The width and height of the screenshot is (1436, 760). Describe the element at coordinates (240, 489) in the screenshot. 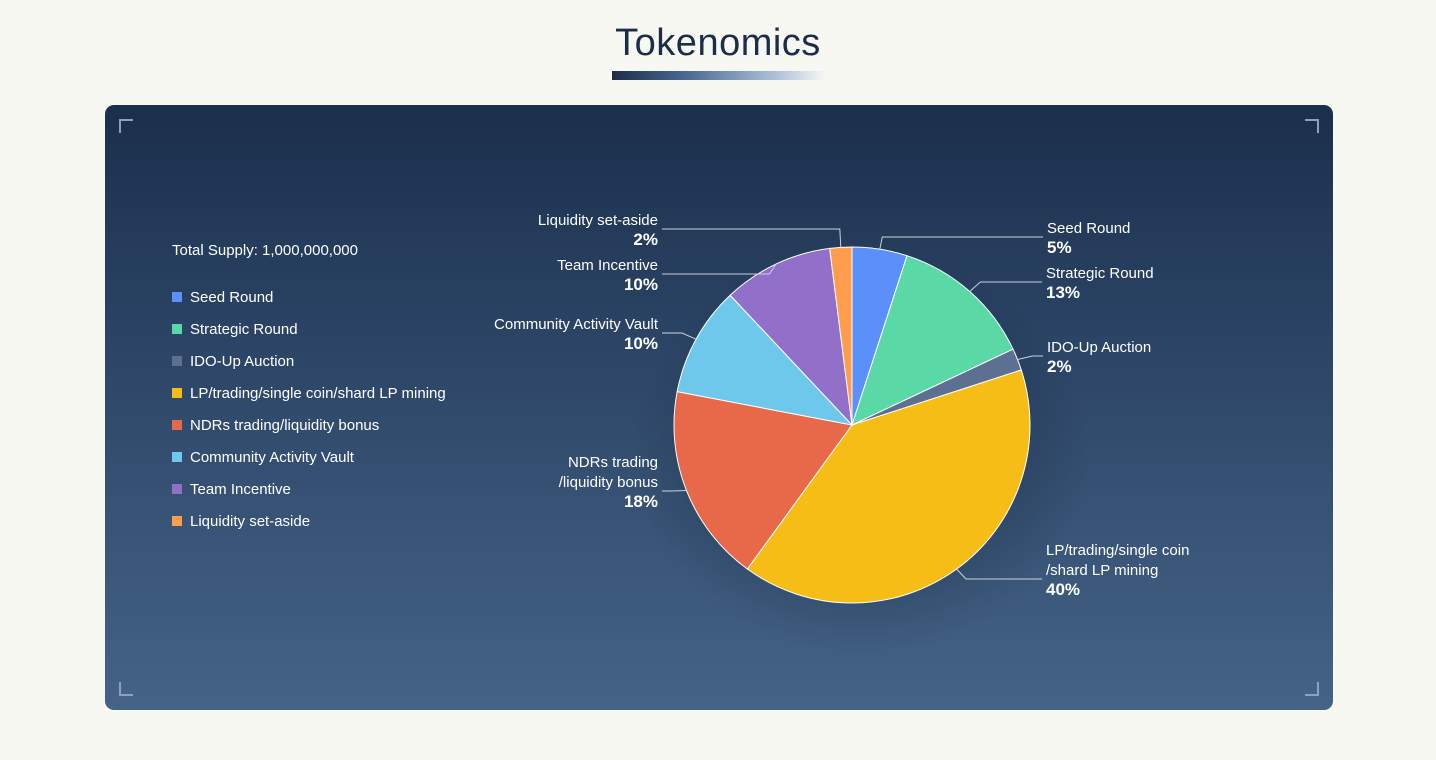

I see `legend-label: Team Incentive` at that location.